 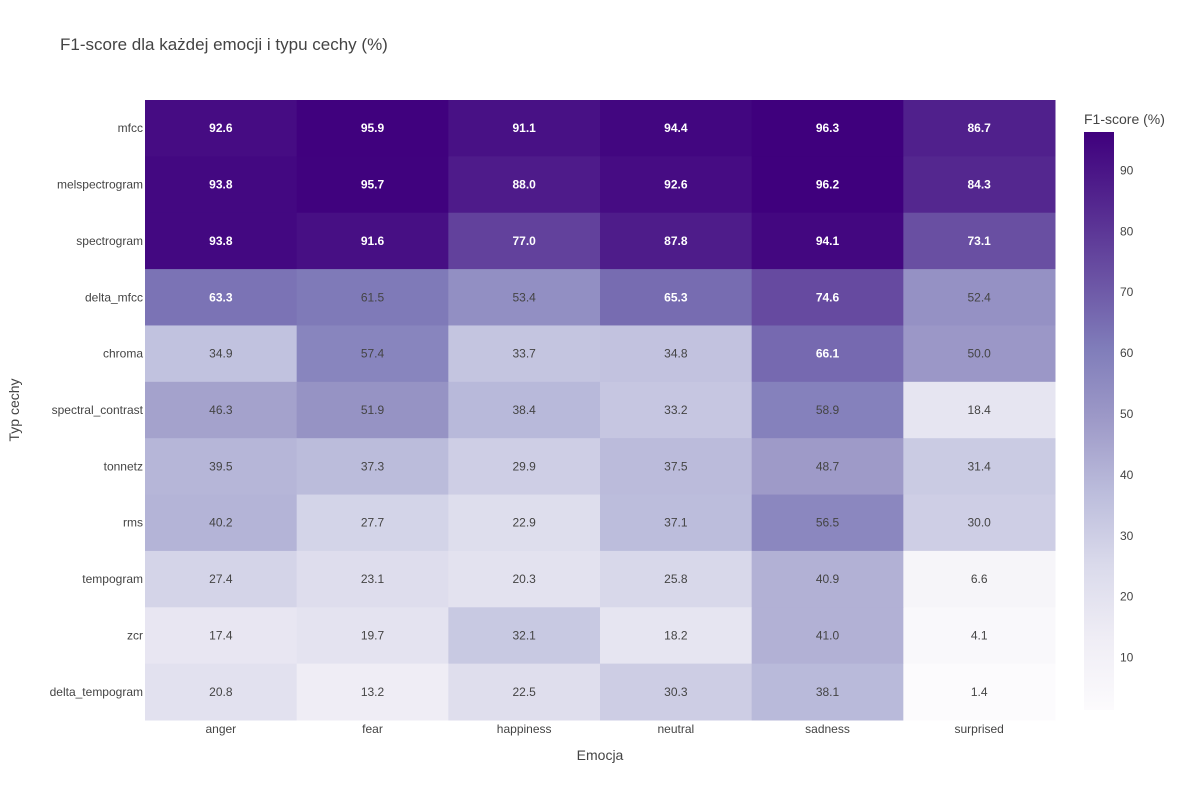 What do you see at coordinates (1127, 292) in the screenshot?
I see `colorbar-tick-label: 70` at bounding box center [1127, 292].